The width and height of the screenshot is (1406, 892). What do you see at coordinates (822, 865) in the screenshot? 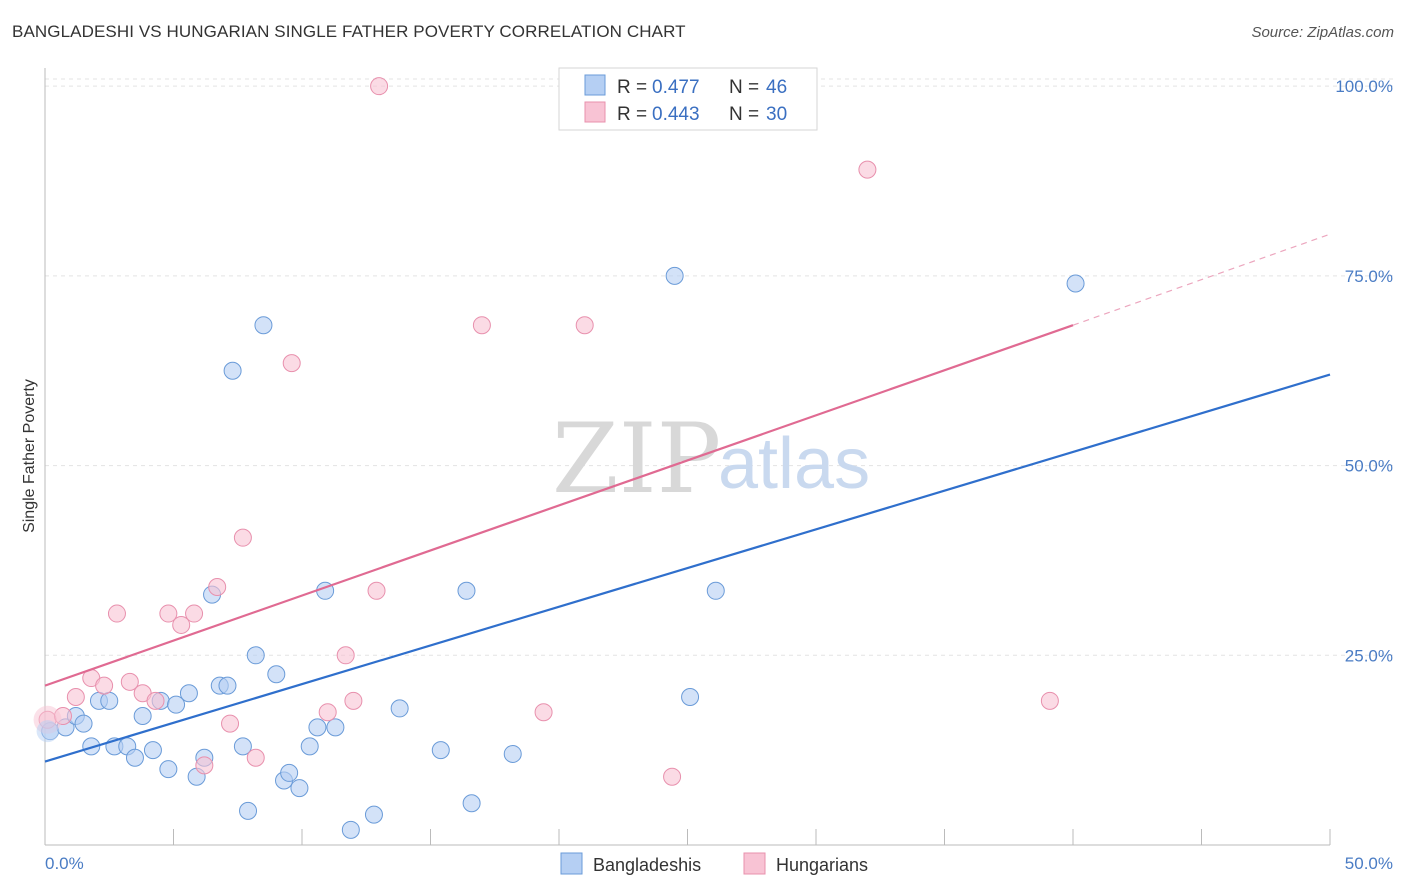
I see `bottom-legend-label-hungarians: Hungarians` at bounding box center [822, 865].